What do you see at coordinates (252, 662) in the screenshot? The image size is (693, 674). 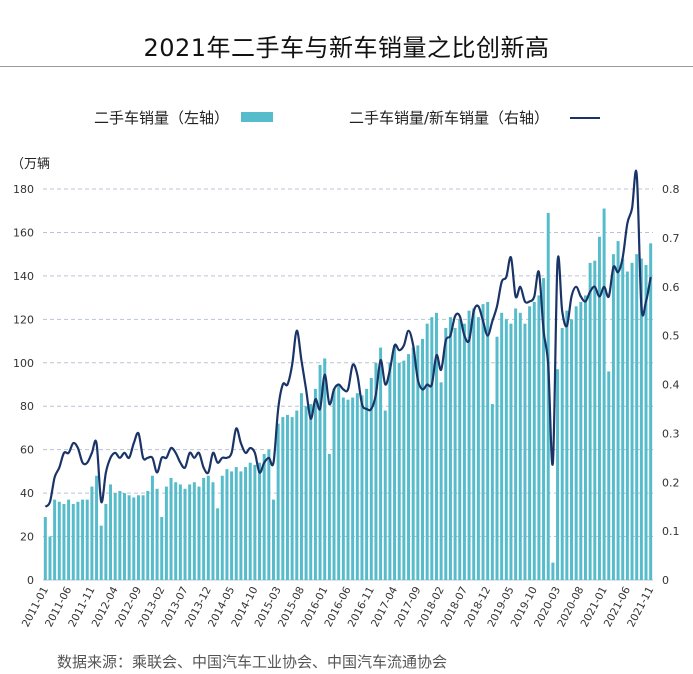 I see `data-source-note: 数据来源：乘联会、中国汽车工业协会、中国汽车流通协会` at bounding box center [252, 662].